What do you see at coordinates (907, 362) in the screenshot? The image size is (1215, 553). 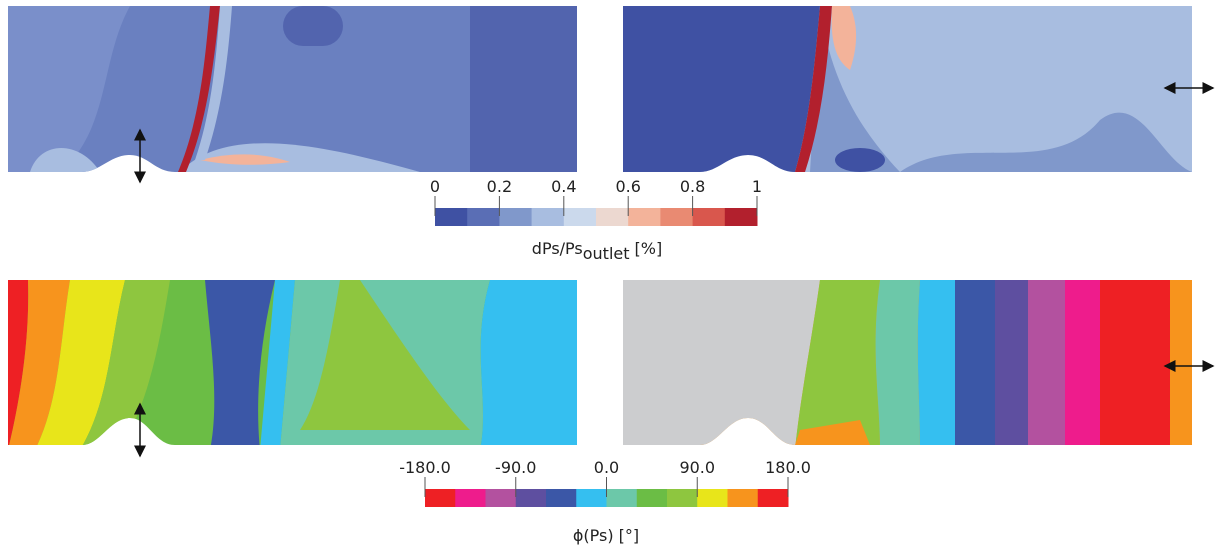 I see `field-bottom-right` at bounding box center [907, 362].